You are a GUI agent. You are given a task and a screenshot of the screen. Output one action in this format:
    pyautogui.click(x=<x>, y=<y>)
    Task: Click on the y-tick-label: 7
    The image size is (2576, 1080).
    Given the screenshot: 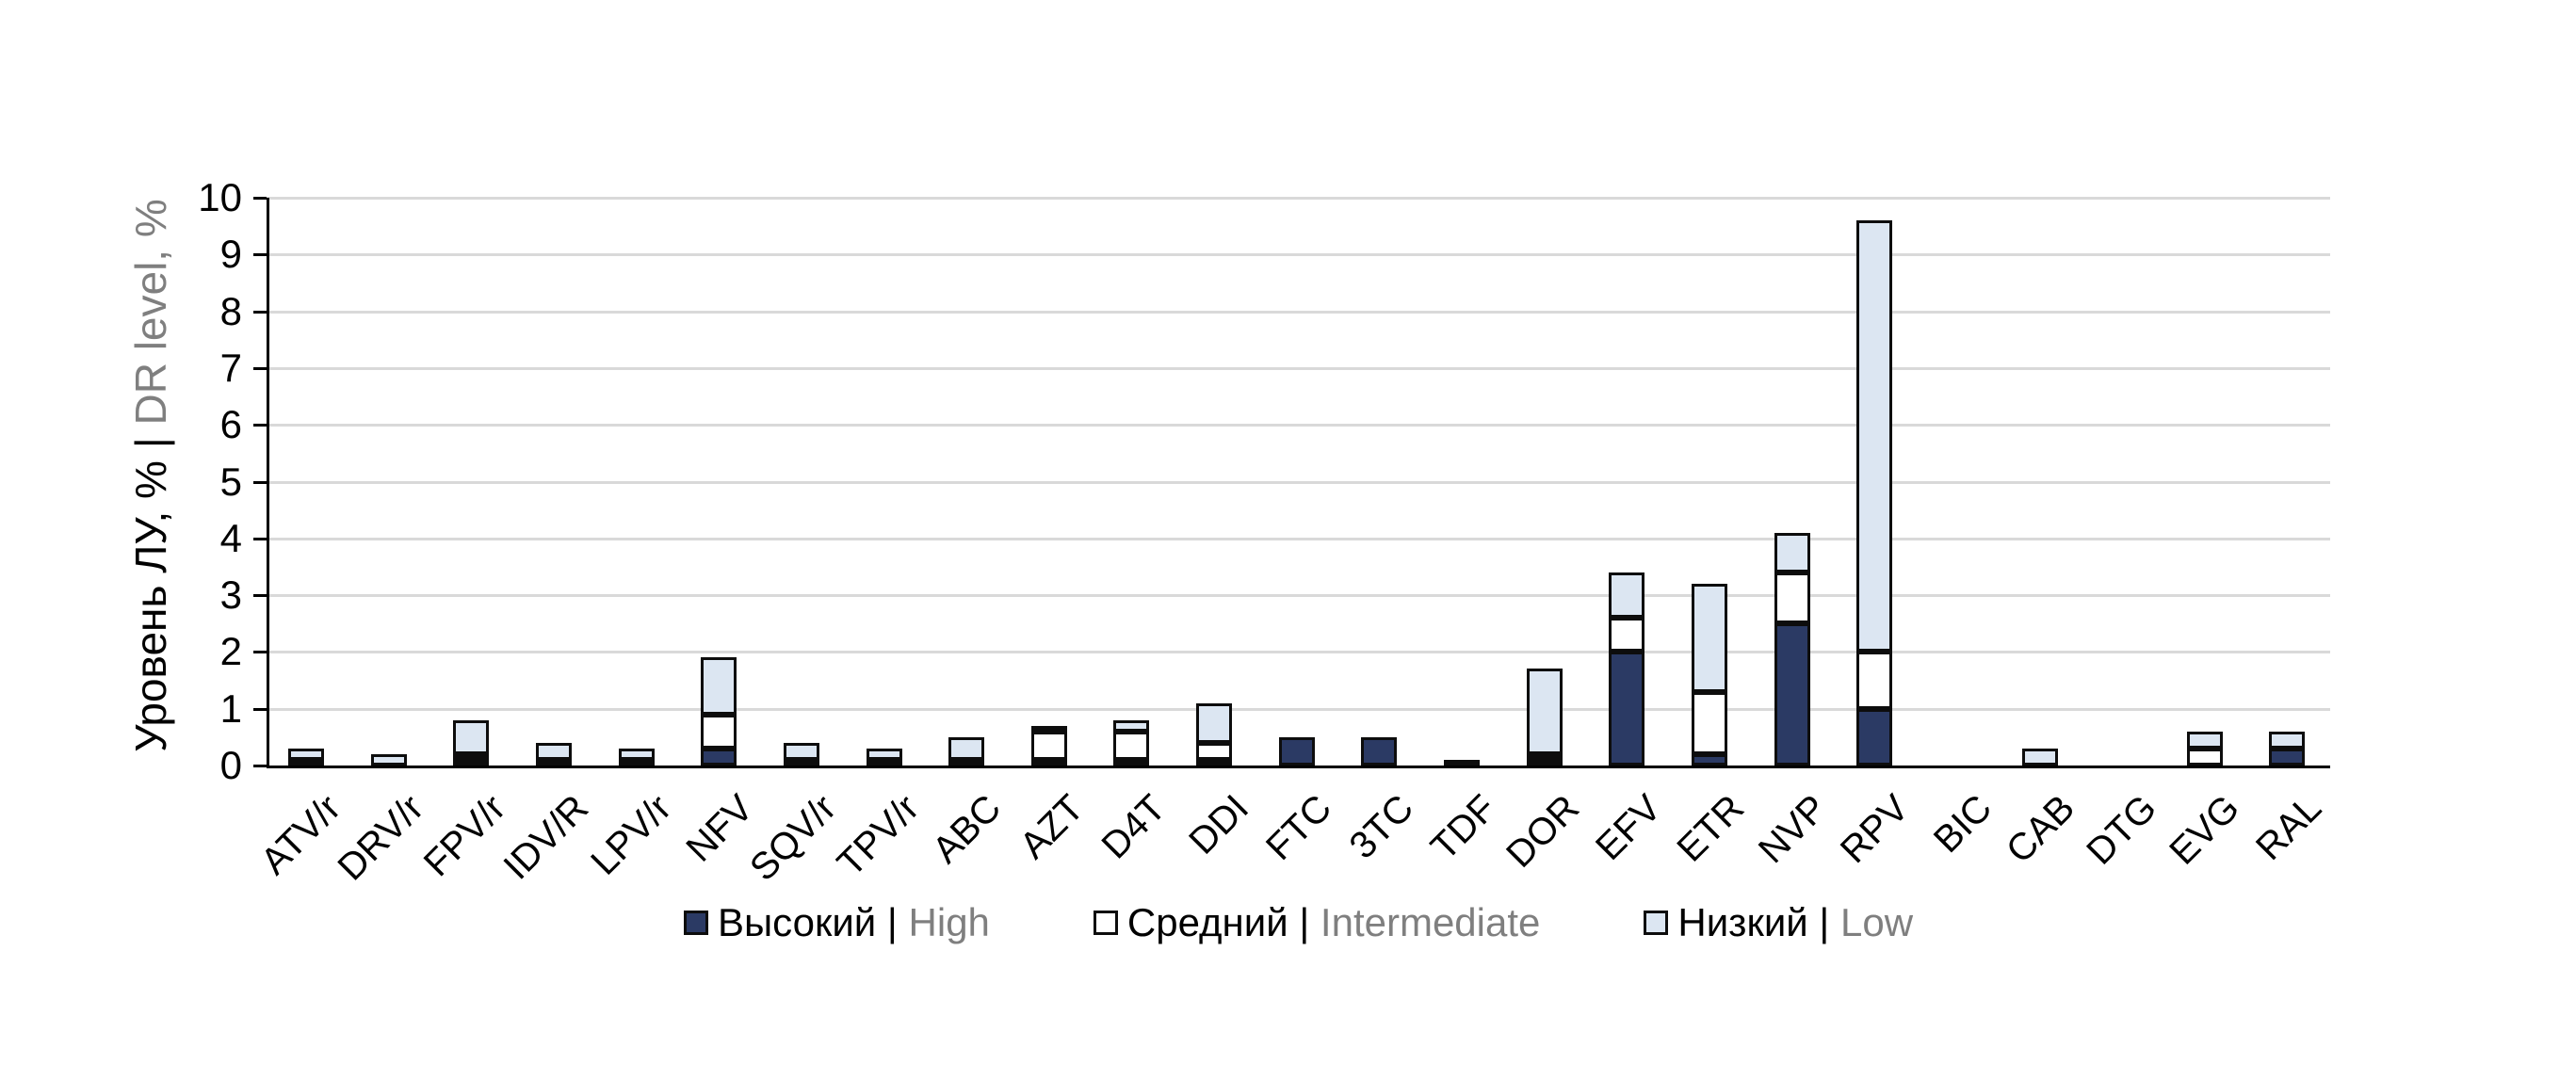 What is the action you would take?
    pyautogui.click(x=230, y=368)
    